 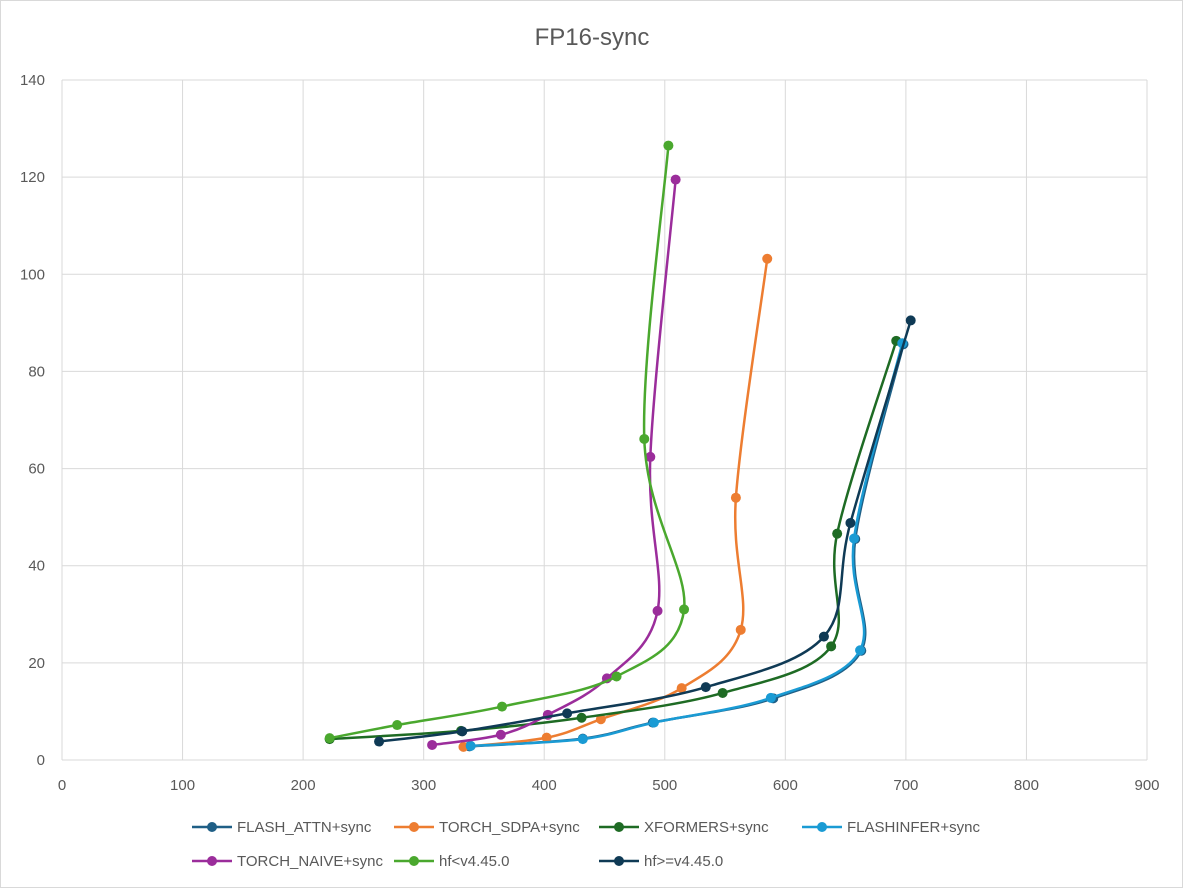 I want to click on y-tick-label: 100, so click(x=32, y=274).